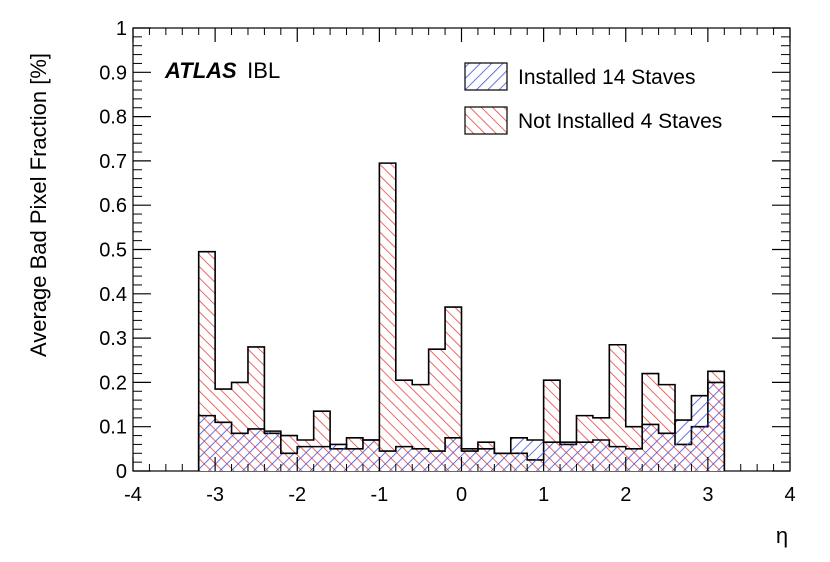 This screenshot has height=562, width=830. I want to click on y-tick-label: 0.8, so click(113, 118).